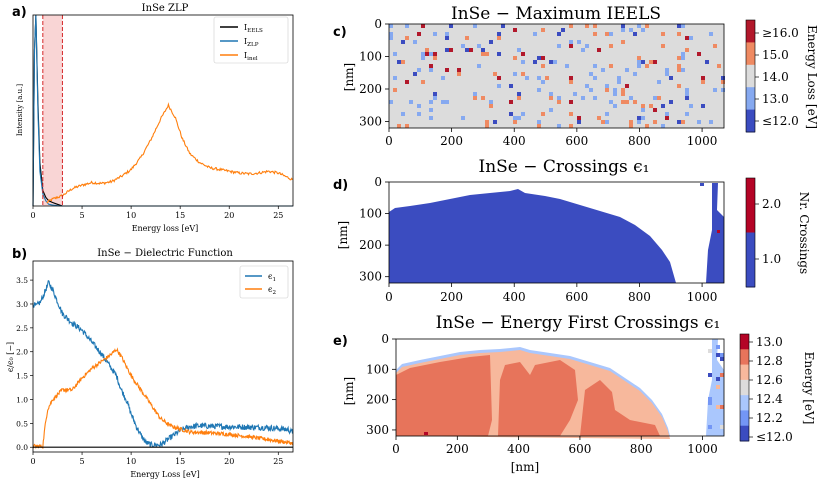 The height and width of the screenshot is (481, 822). Describe the element at coordinates (715, 233) in the screenshot. I see `crossings-region-right` at that location.